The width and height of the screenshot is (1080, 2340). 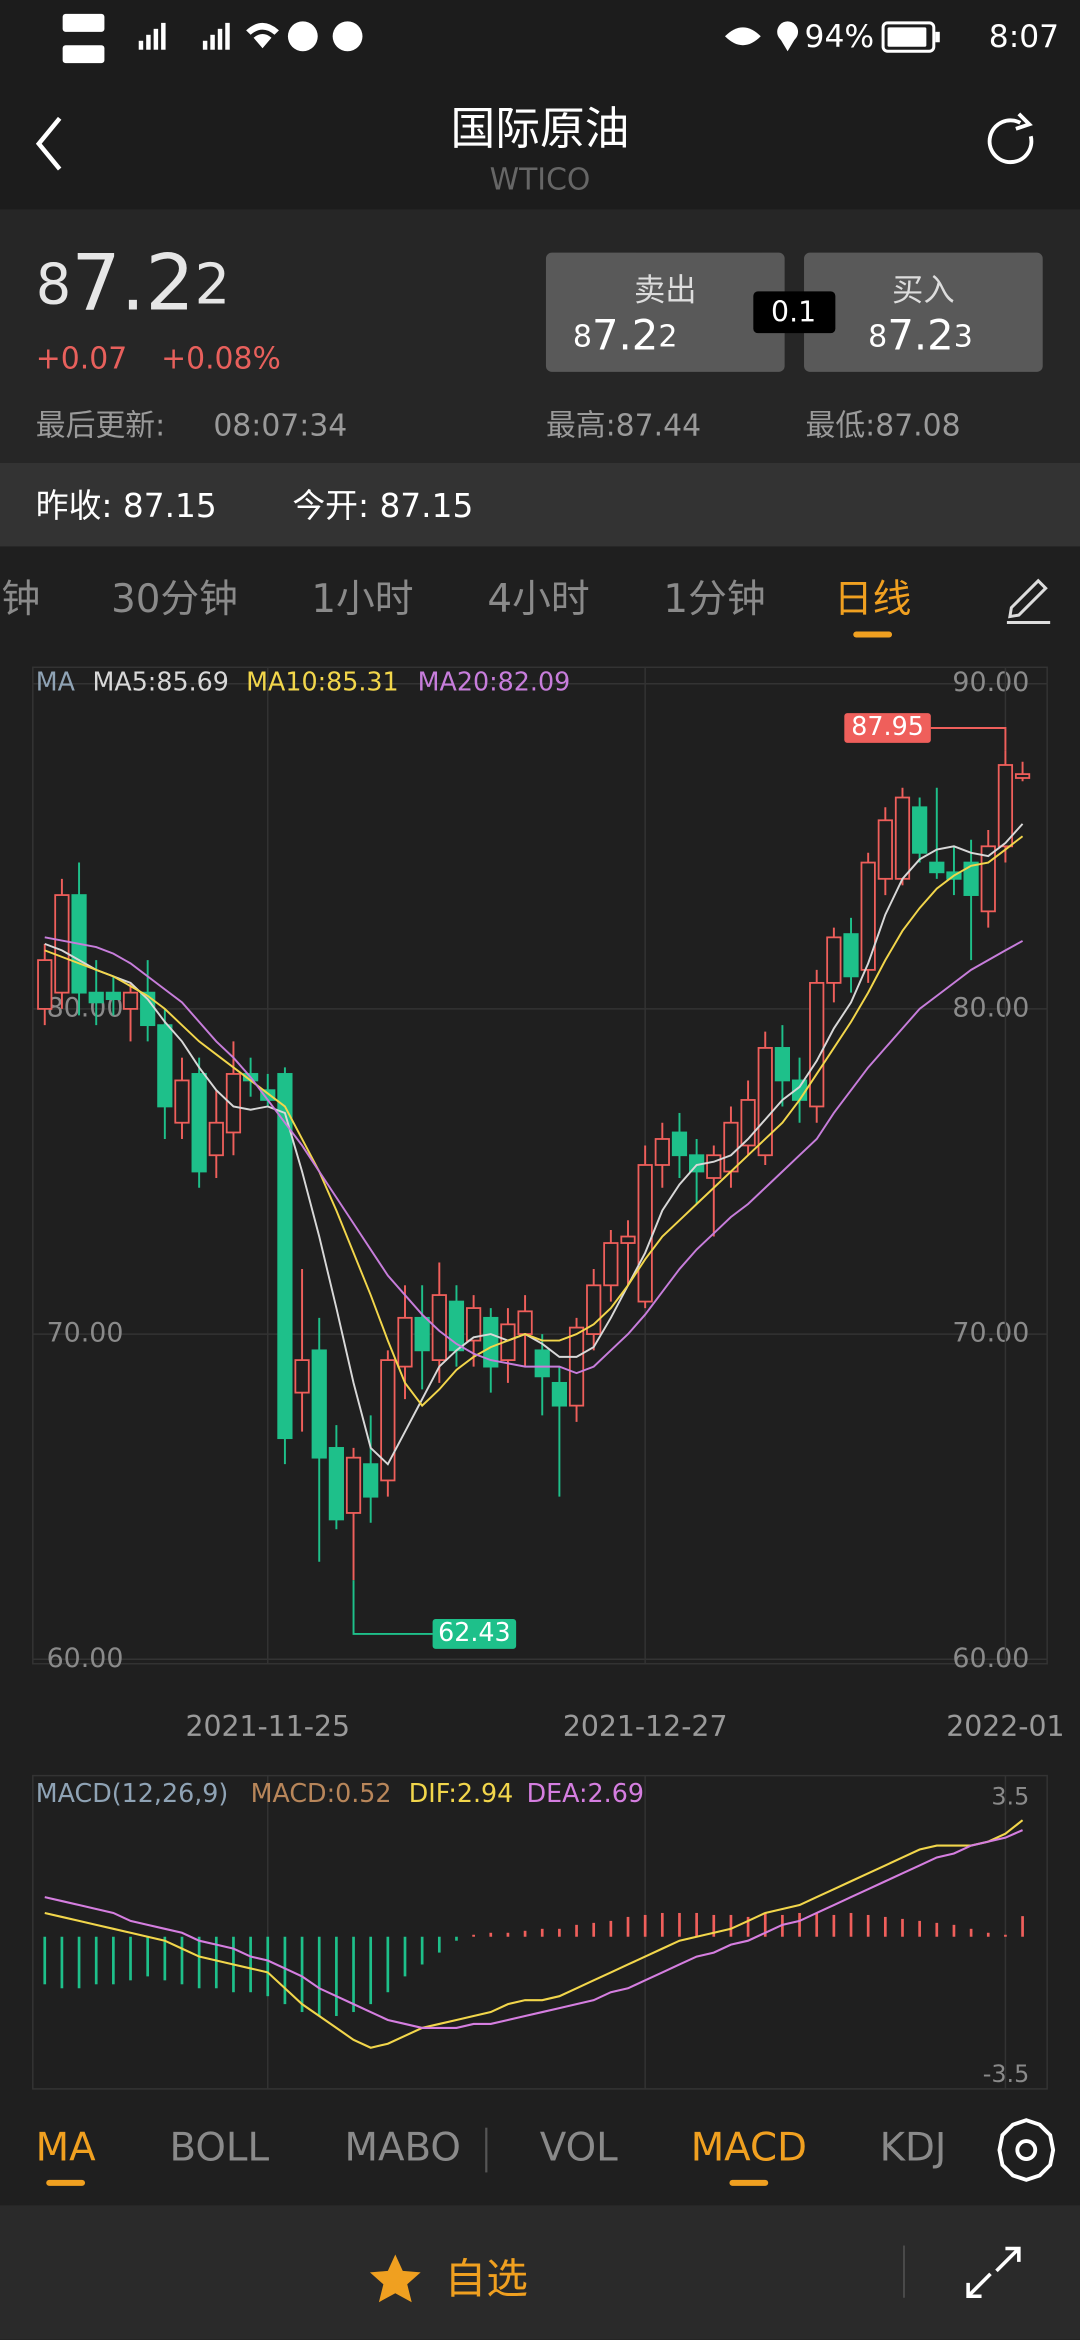 What do you see at coordinates (66, 2182) in the screenshot?
I see `indicator-underline` at bounding box center [66, 2182].